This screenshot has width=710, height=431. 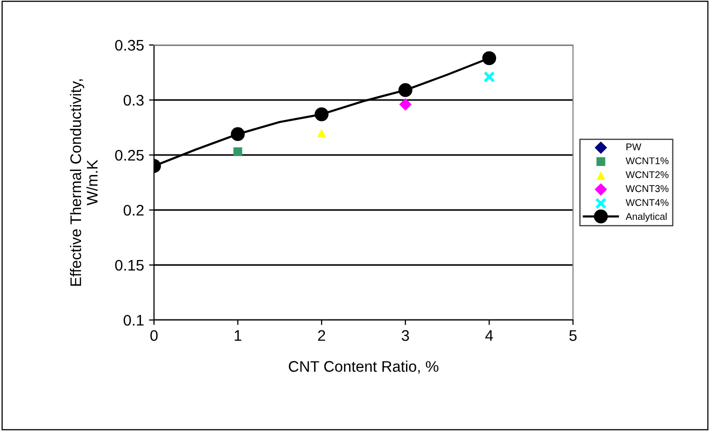 What do you see at coordinates (129, 155) in the screenshot?
I see `y-tick-label: 0.25` at bounding box center [129, 155].